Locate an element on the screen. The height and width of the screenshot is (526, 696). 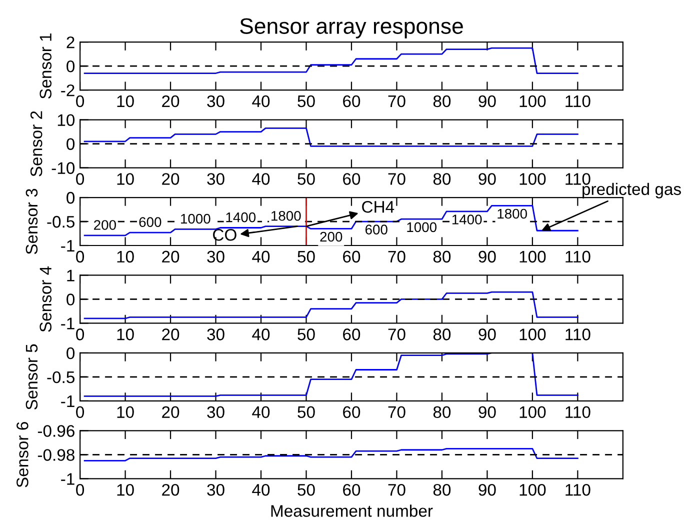
y-tick-label: 1 is located at coordinates (70, 276).